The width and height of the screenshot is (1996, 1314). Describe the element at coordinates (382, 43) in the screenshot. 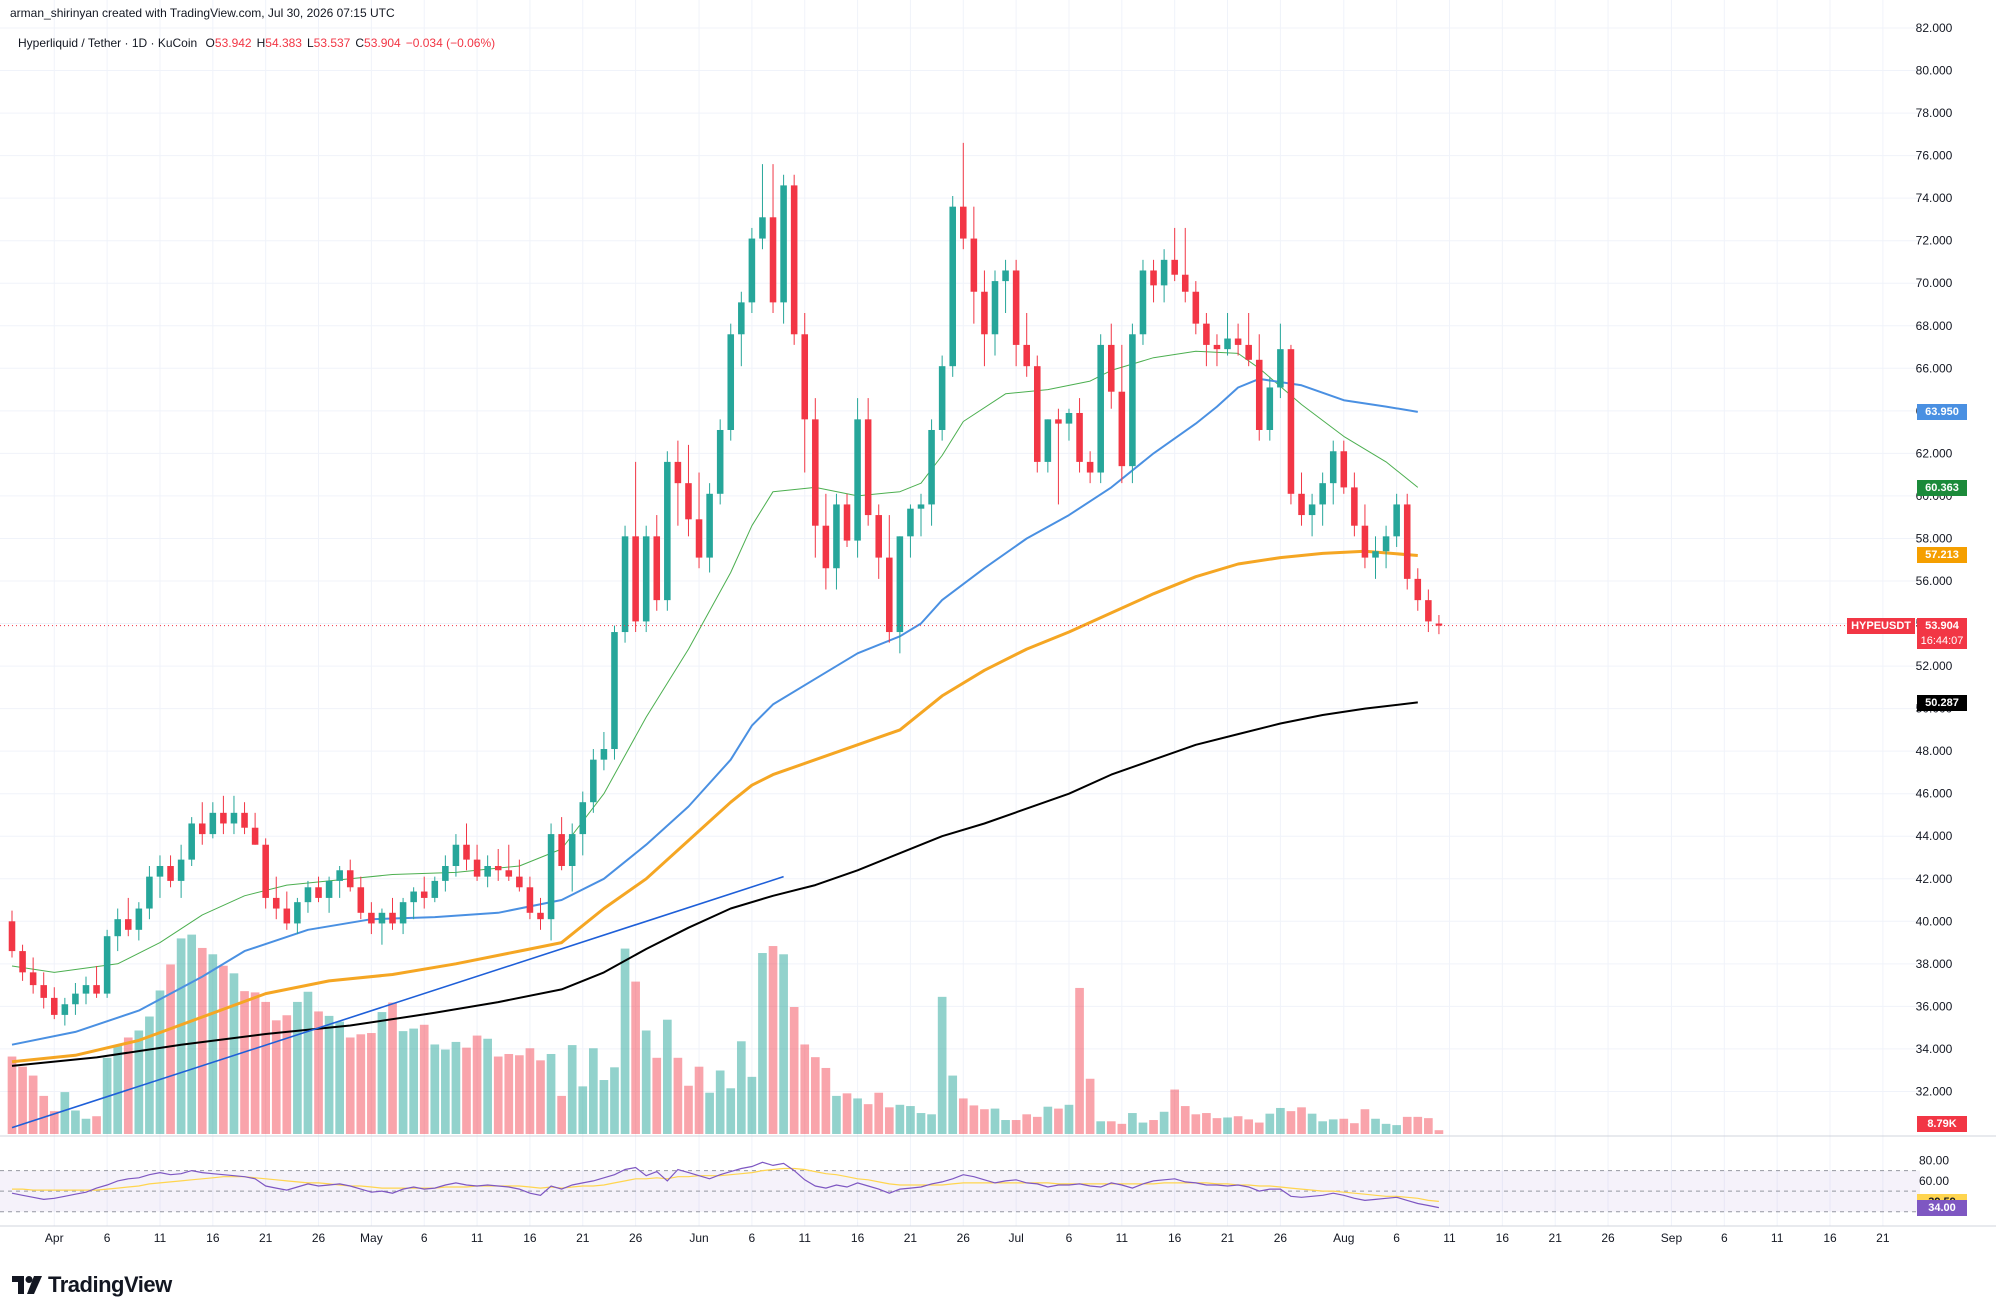

I see `ohlc-value: 53.904` at that location.